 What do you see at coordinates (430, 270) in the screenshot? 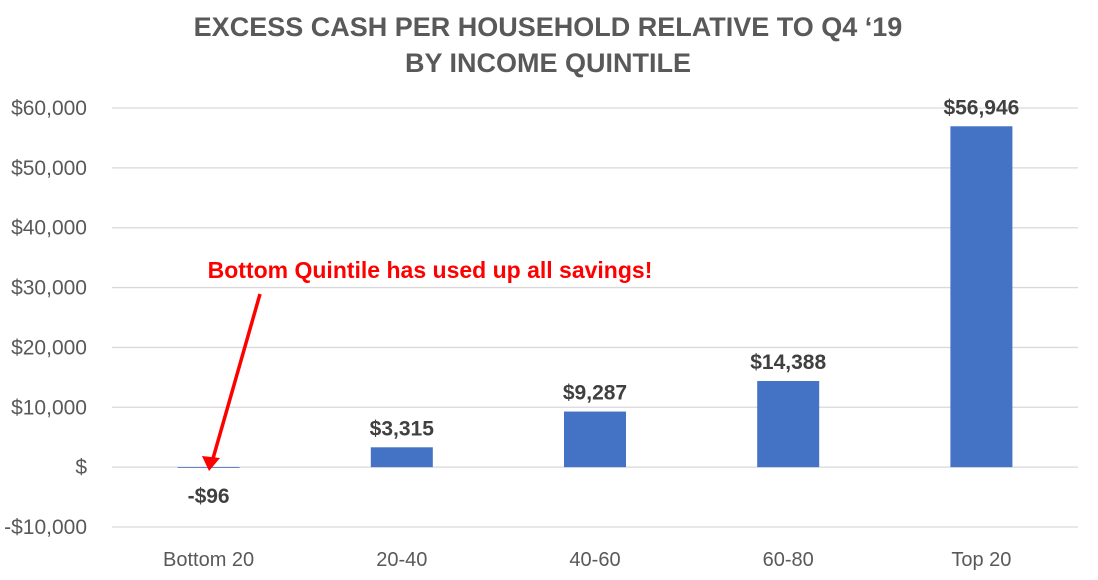
I see `annotation-text: Bottom Quintile has used up all savings!` at bounding box center [430, 270].